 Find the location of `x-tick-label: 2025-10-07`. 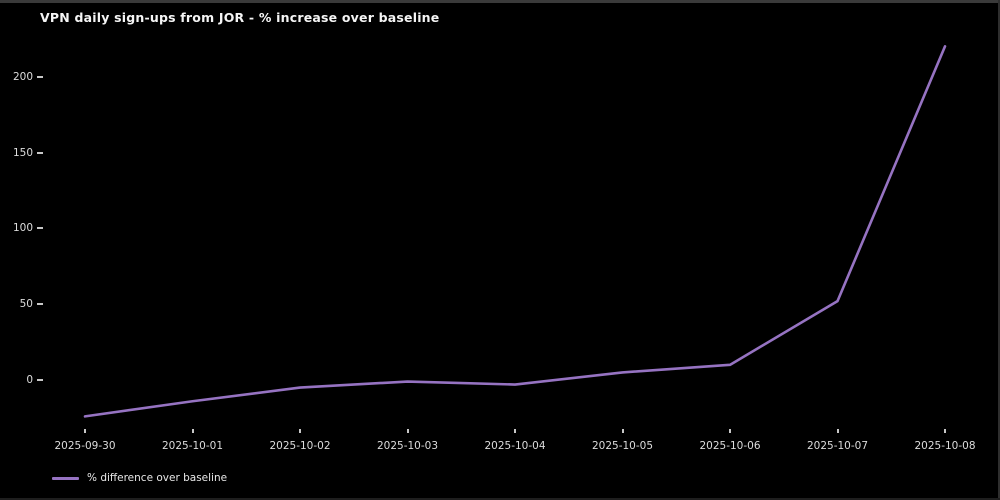

x-tick-label: 2025-10-07 is located at coordinates (837, 446).